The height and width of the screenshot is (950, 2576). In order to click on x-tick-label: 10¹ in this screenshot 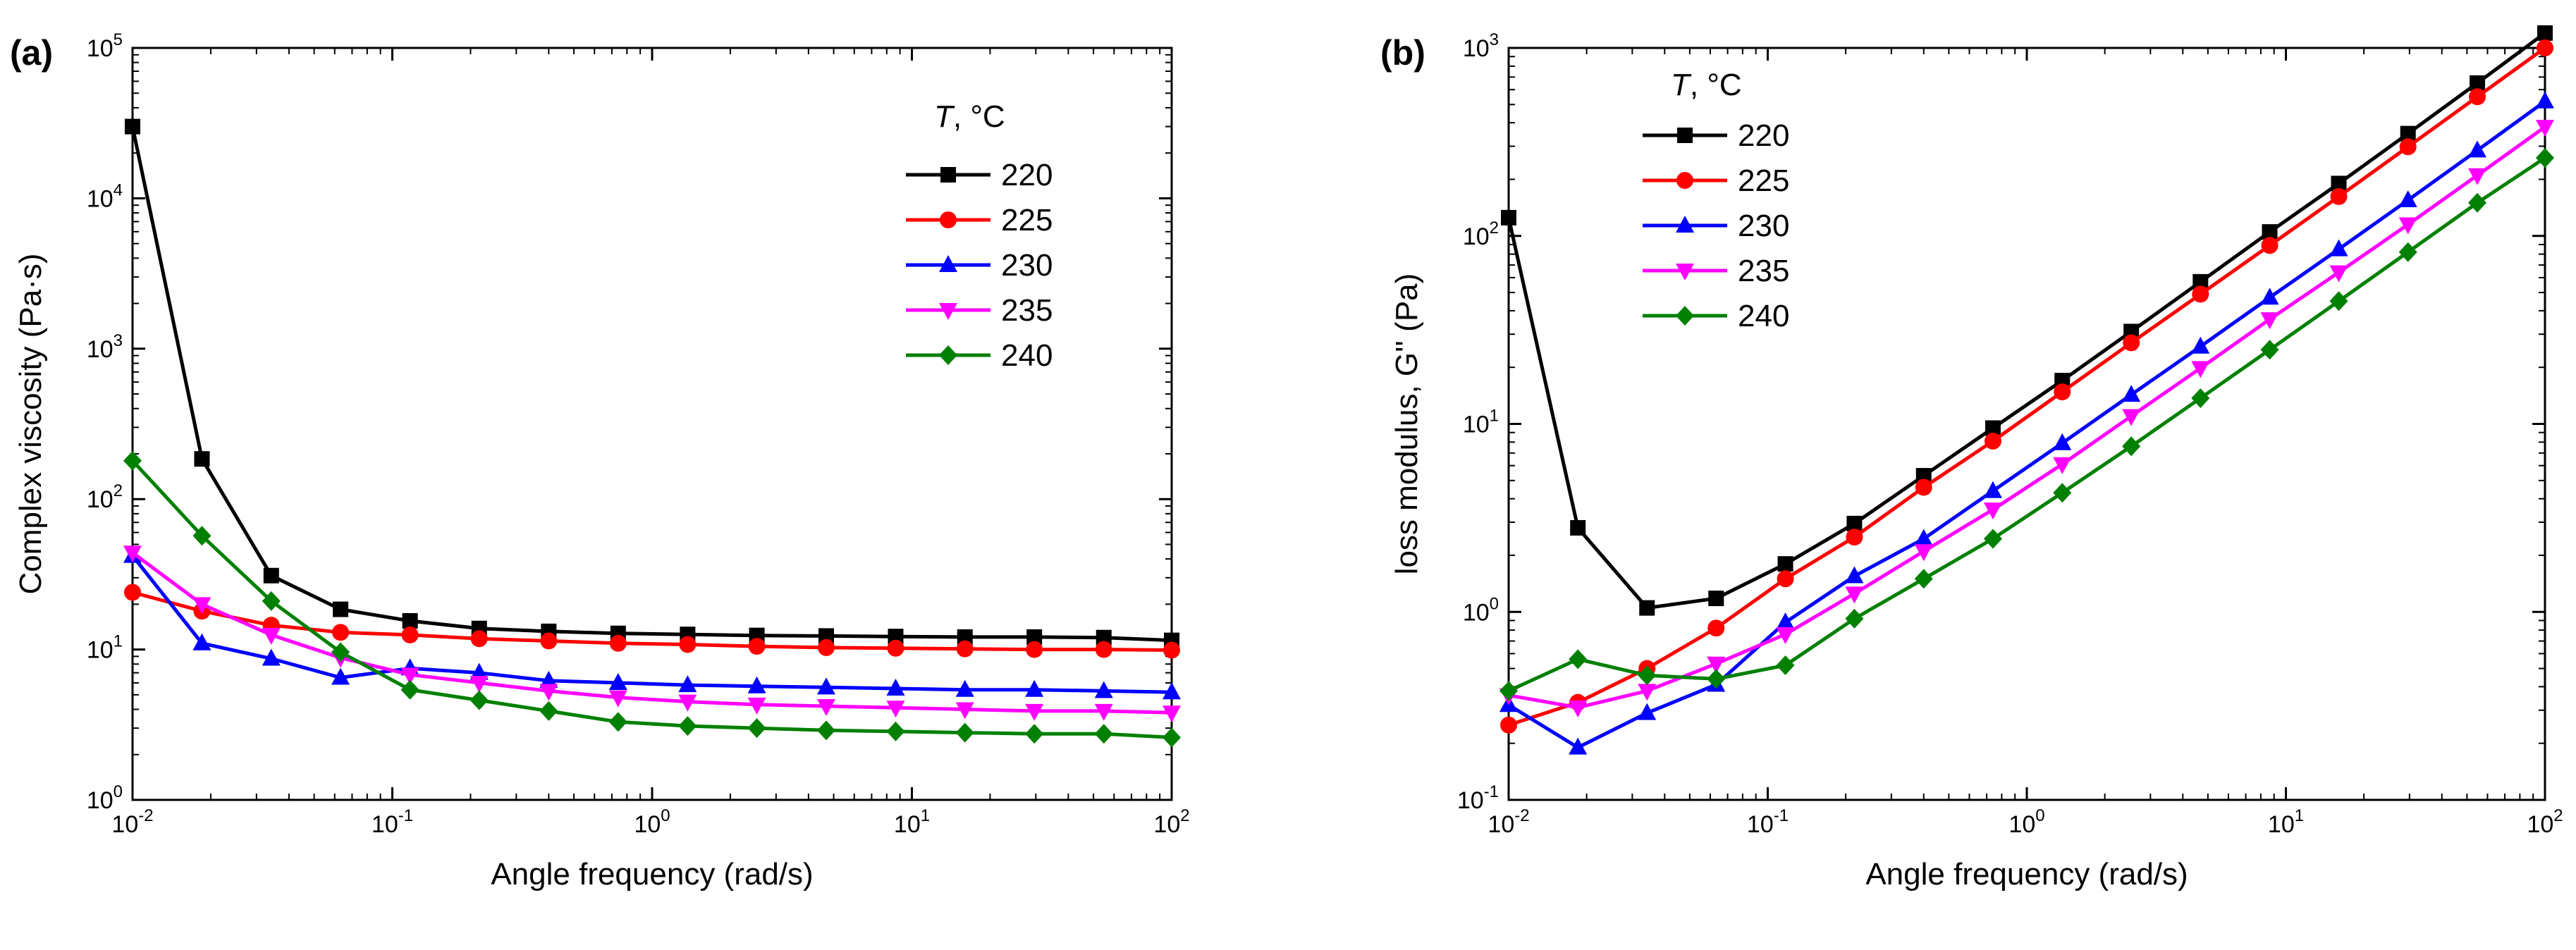, I will do `click(912, 822)`.